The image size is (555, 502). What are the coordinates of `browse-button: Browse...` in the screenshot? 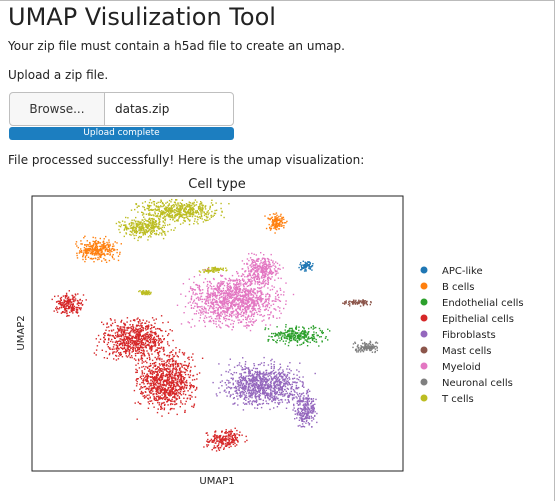 It's located at (57, 109).